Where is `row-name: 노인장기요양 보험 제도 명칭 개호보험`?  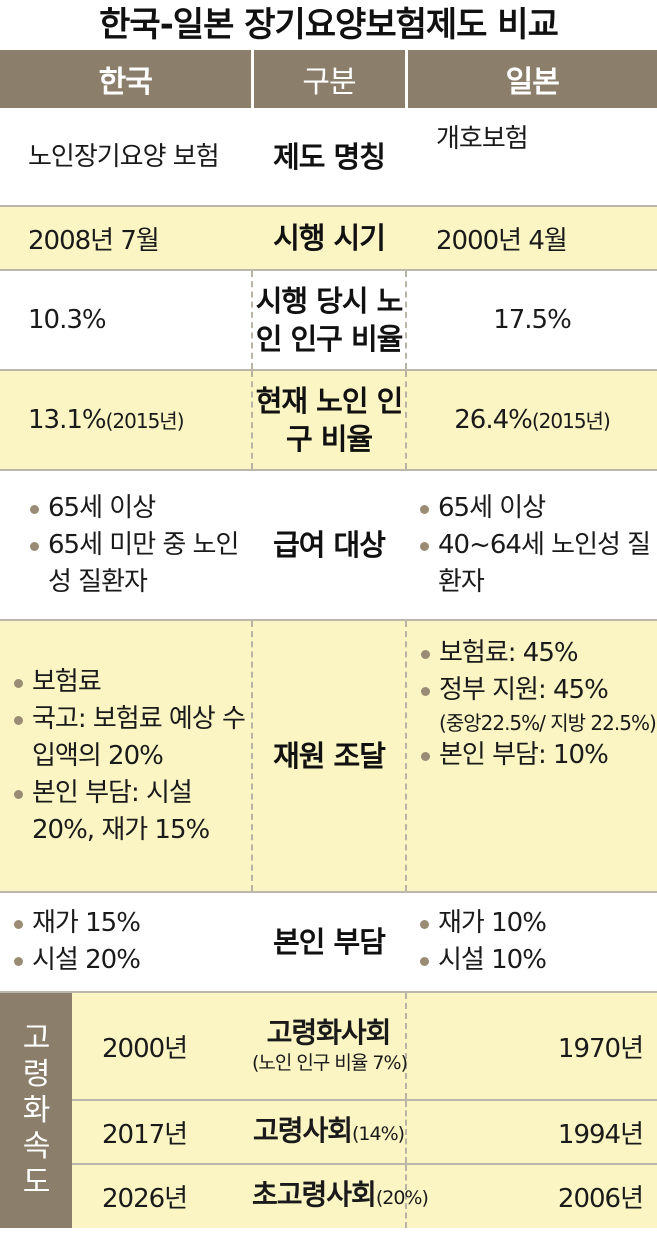
row-name: 노인장기요양 보험 제도 명칭 개호보험 is located at coordinates (328, 157).